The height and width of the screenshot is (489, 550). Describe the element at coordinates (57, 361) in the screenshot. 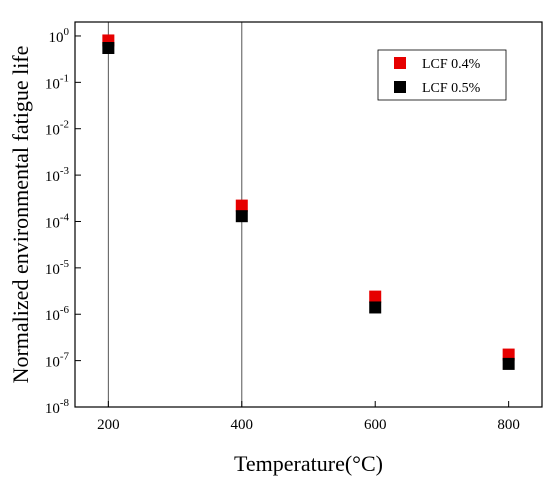

I see `y-tick-label: 10⁻⁷` at that location.